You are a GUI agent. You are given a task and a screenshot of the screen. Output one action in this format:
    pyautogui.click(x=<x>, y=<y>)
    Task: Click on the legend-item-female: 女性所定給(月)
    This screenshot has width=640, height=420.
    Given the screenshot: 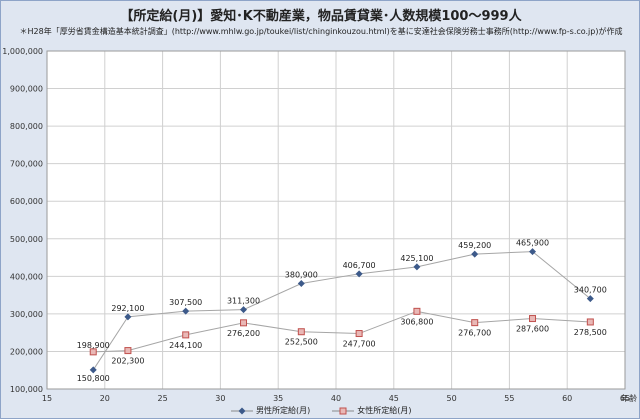 What is the action you would take?
    pyautogui.click(x=372, y=410)
    